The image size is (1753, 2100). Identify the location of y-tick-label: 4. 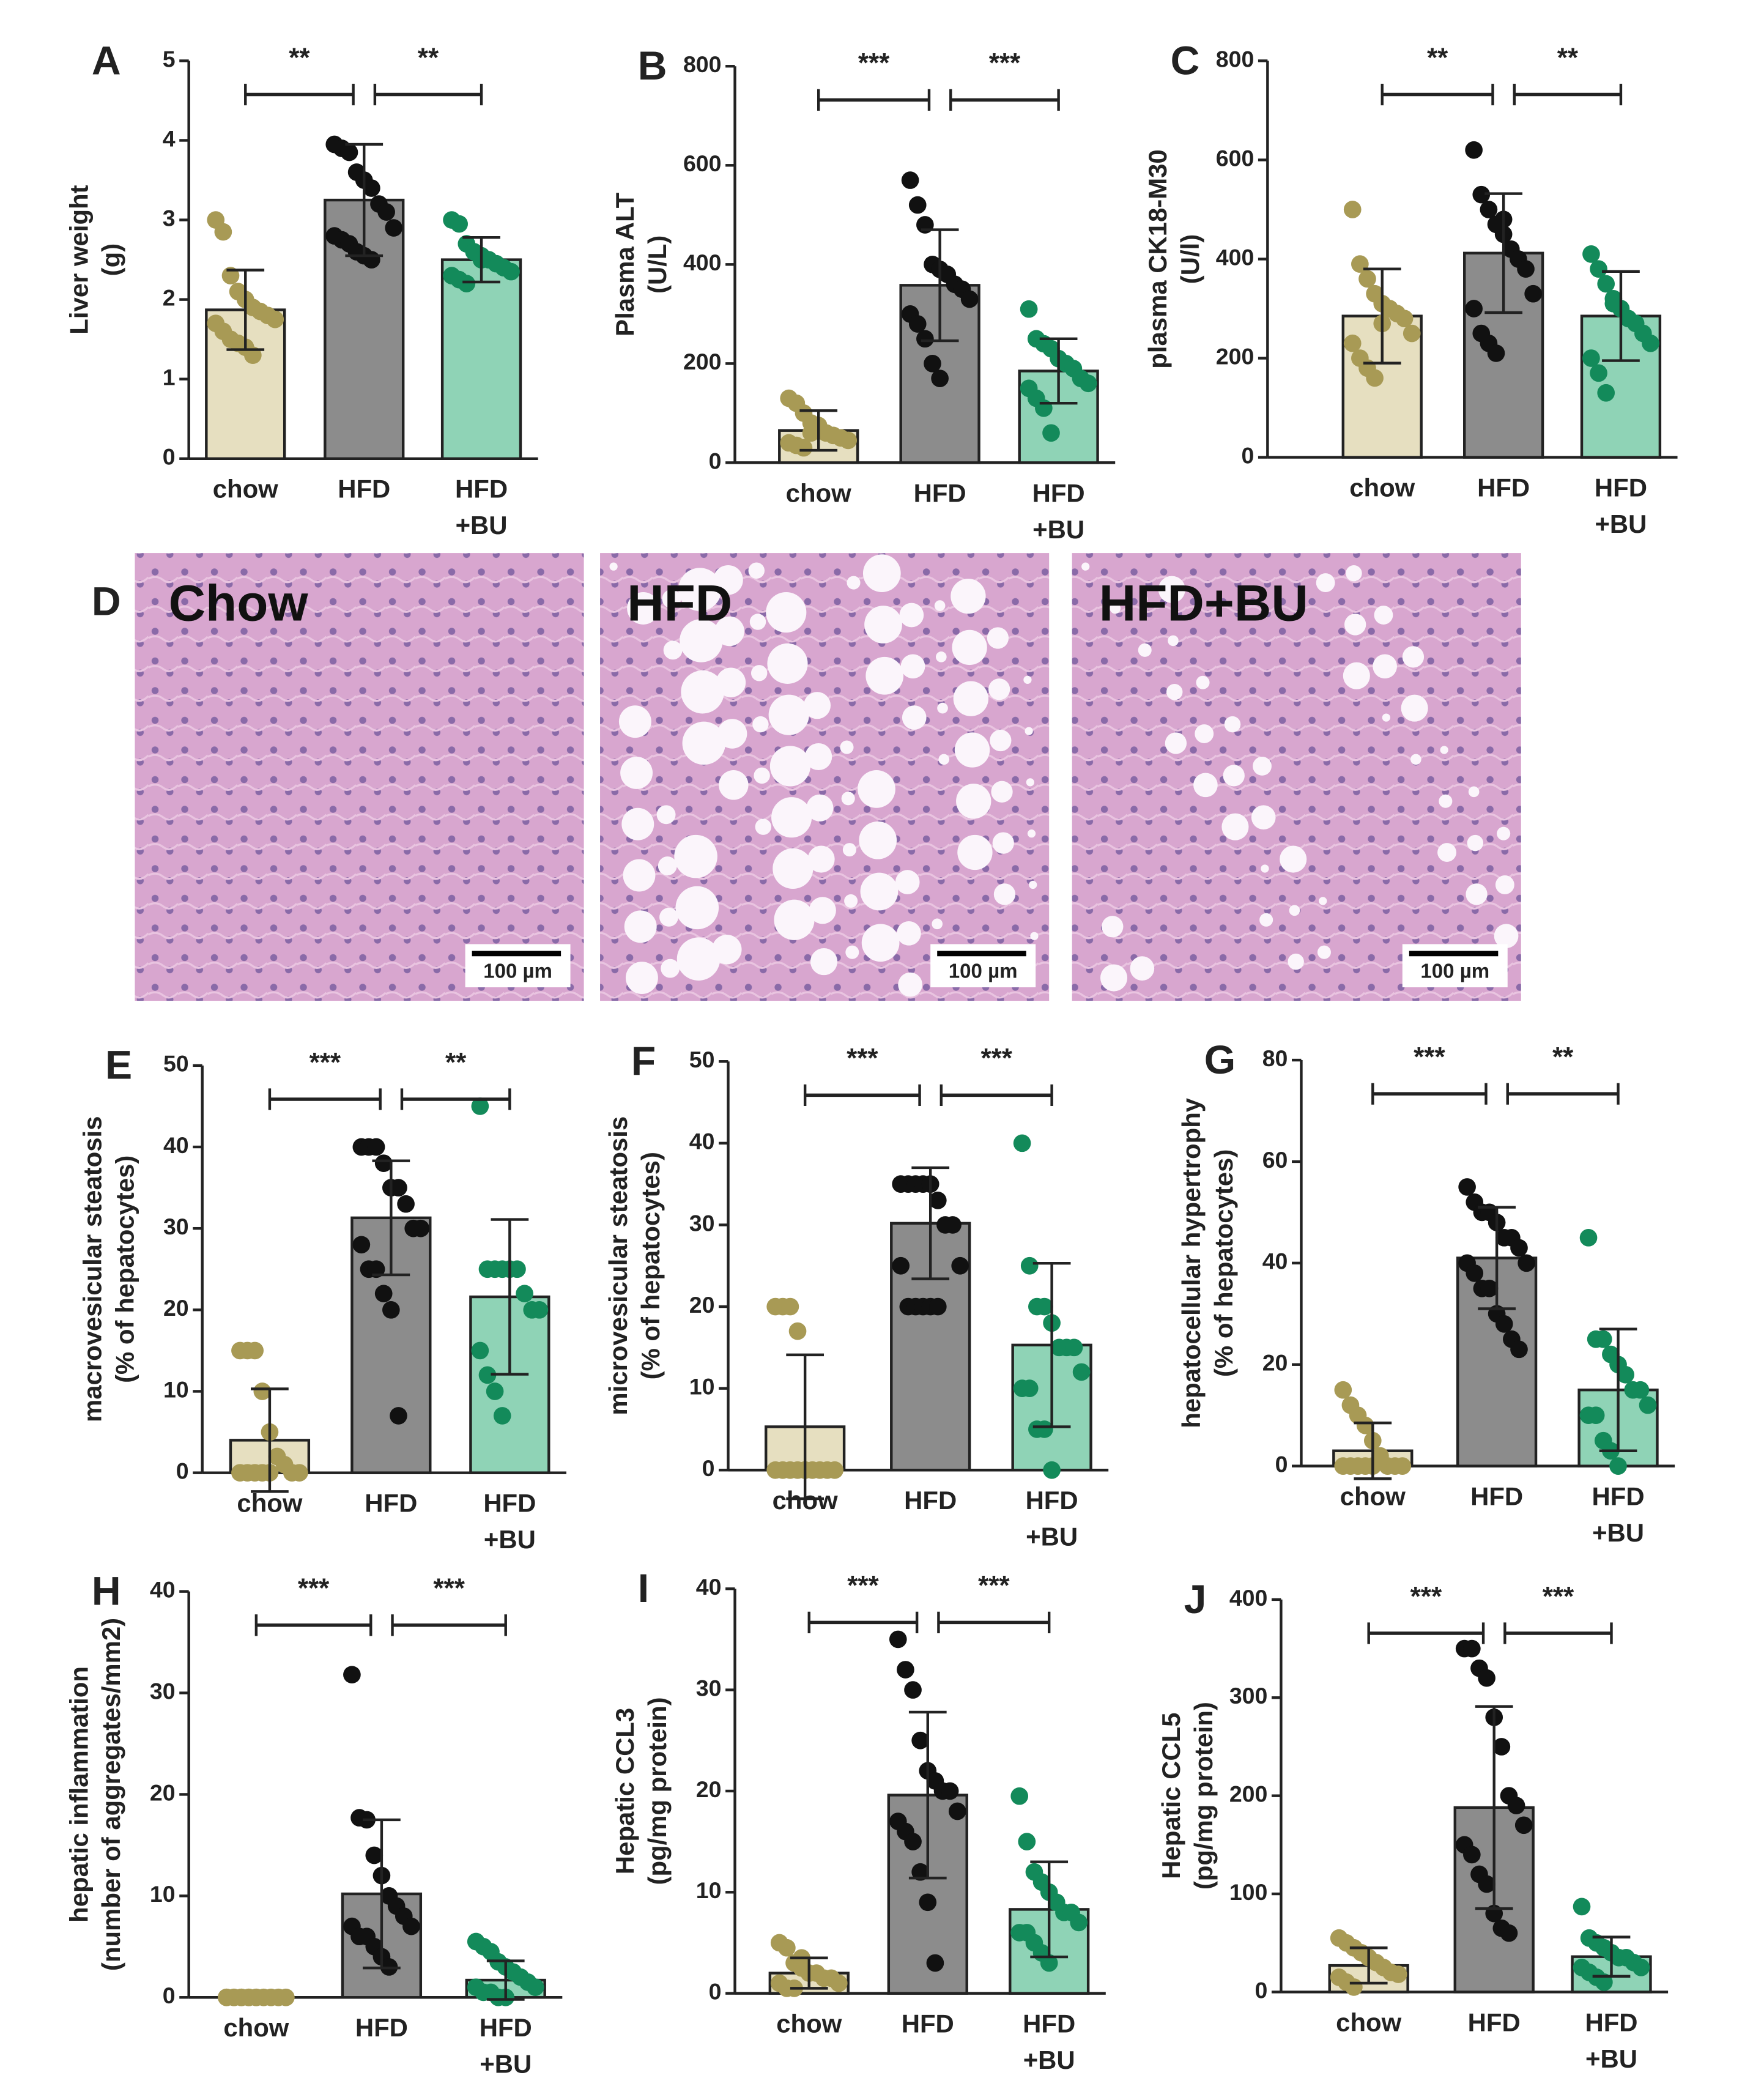
(169, 138).